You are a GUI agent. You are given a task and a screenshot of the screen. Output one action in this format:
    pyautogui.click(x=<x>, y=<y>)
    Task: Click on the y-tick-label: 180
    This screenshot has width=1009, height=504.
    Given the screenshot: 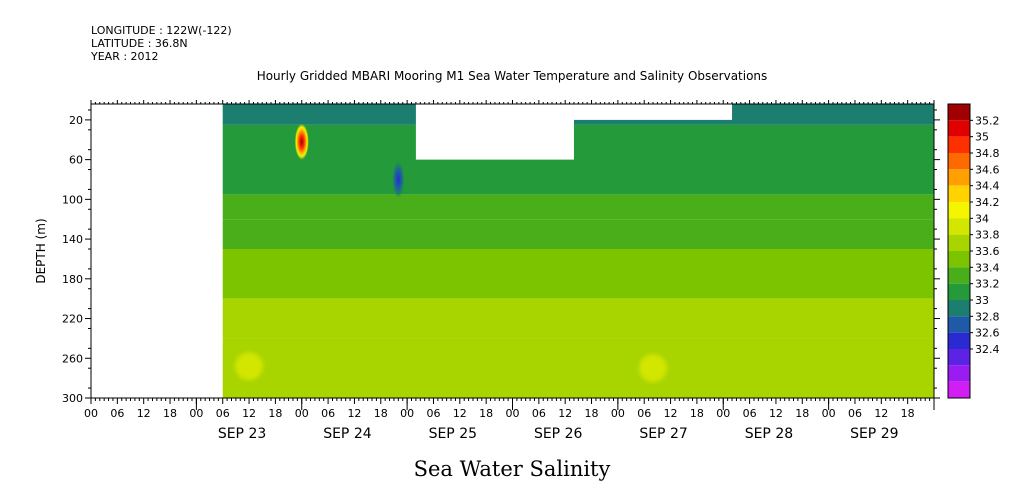 What is the action you would take?
    pyautogui.click(x=72, y=279)
    